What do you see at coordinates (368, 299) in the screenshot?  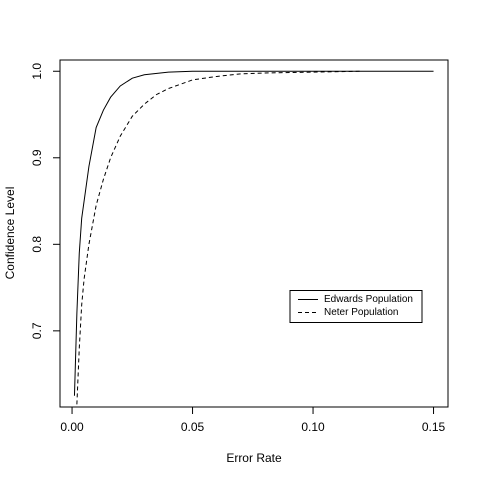 I see `legend-label: Edwards Population` at bounding box center [368, 299].